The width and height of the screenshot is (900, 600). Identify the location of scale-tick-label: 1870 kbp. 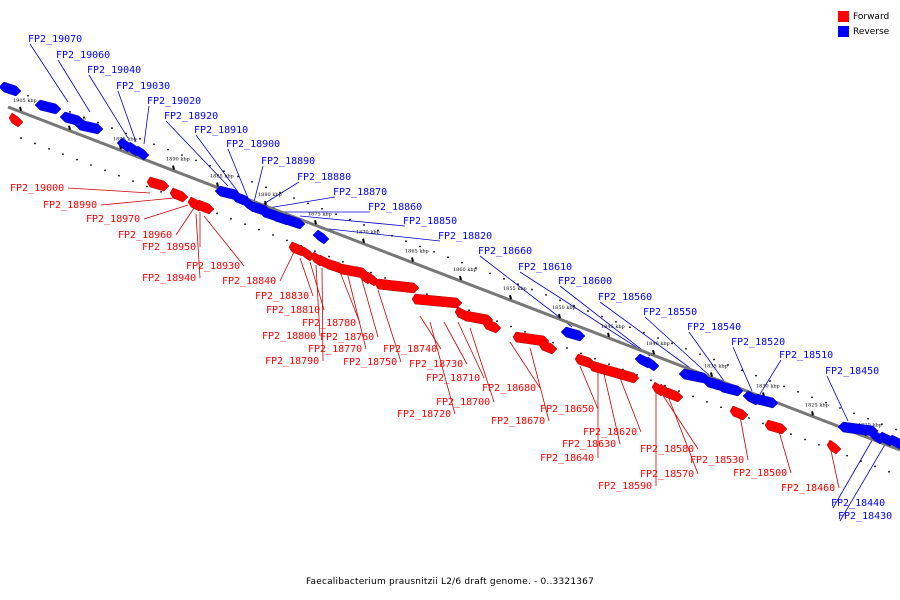
(368, 233).